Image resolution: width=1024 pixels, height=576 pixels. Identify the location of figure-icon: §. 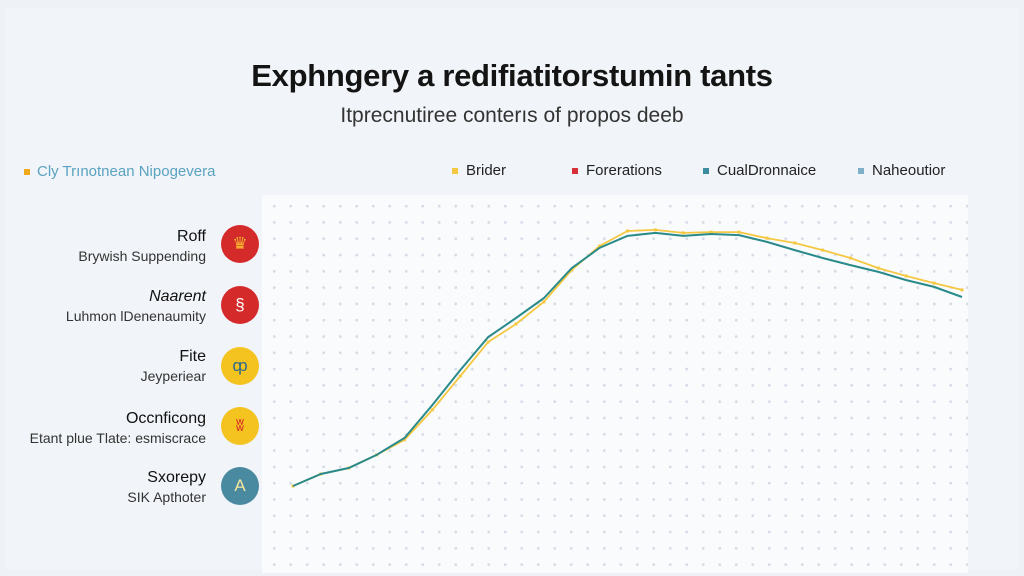
(240, 305).